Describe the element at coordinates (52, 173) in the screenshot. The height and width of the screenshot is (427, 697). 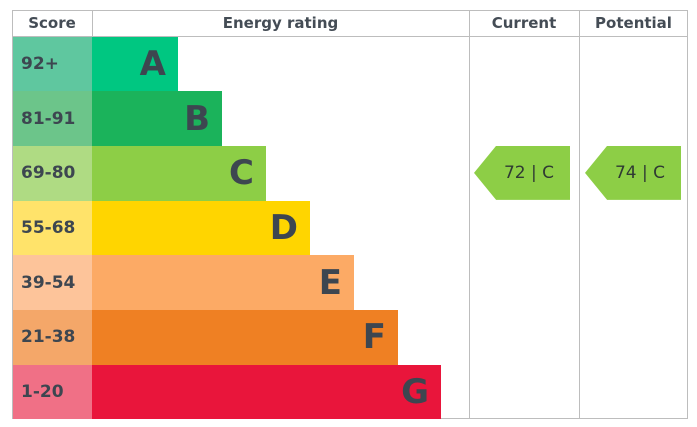
I see `score-range: 69-80` at that location.